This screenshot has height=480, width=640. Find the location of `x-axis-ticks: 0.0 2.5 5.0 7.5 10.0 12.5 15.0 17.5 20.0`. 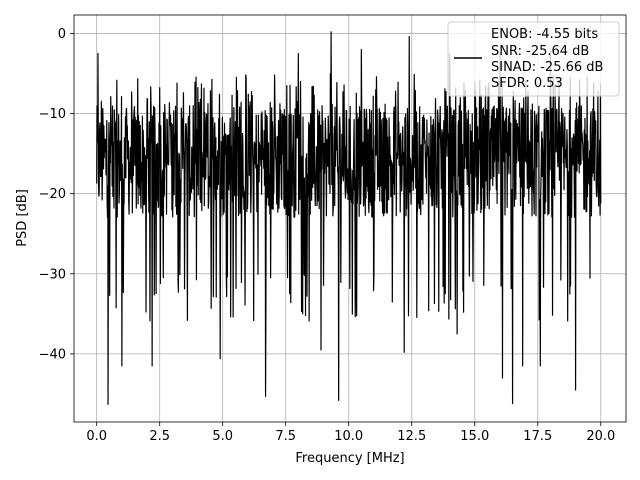

x-axis-ticks: 0.0 2.5 5.0 7.5 10.0 12.5 15.0 17.5 20.0 is located at coordinates (350, 433).